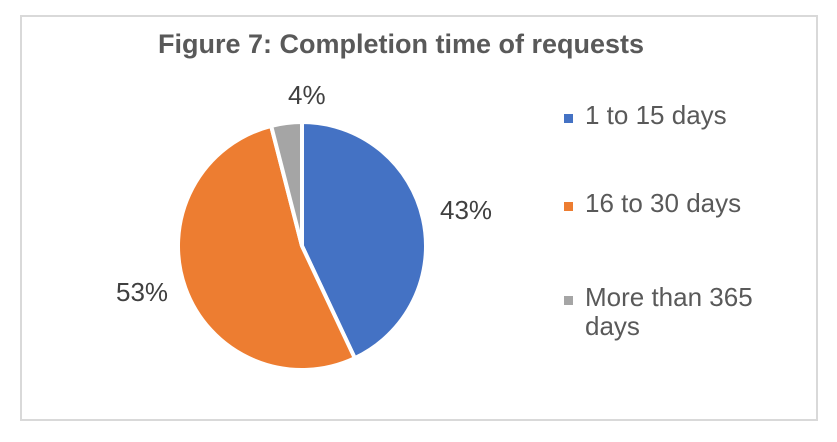 The width and height of the screenshot is (837, 442). Describe the element at coordinates (142, 292) in the screenshot. I see `pie-data-label-16-to-30-days: 53%` at that location.